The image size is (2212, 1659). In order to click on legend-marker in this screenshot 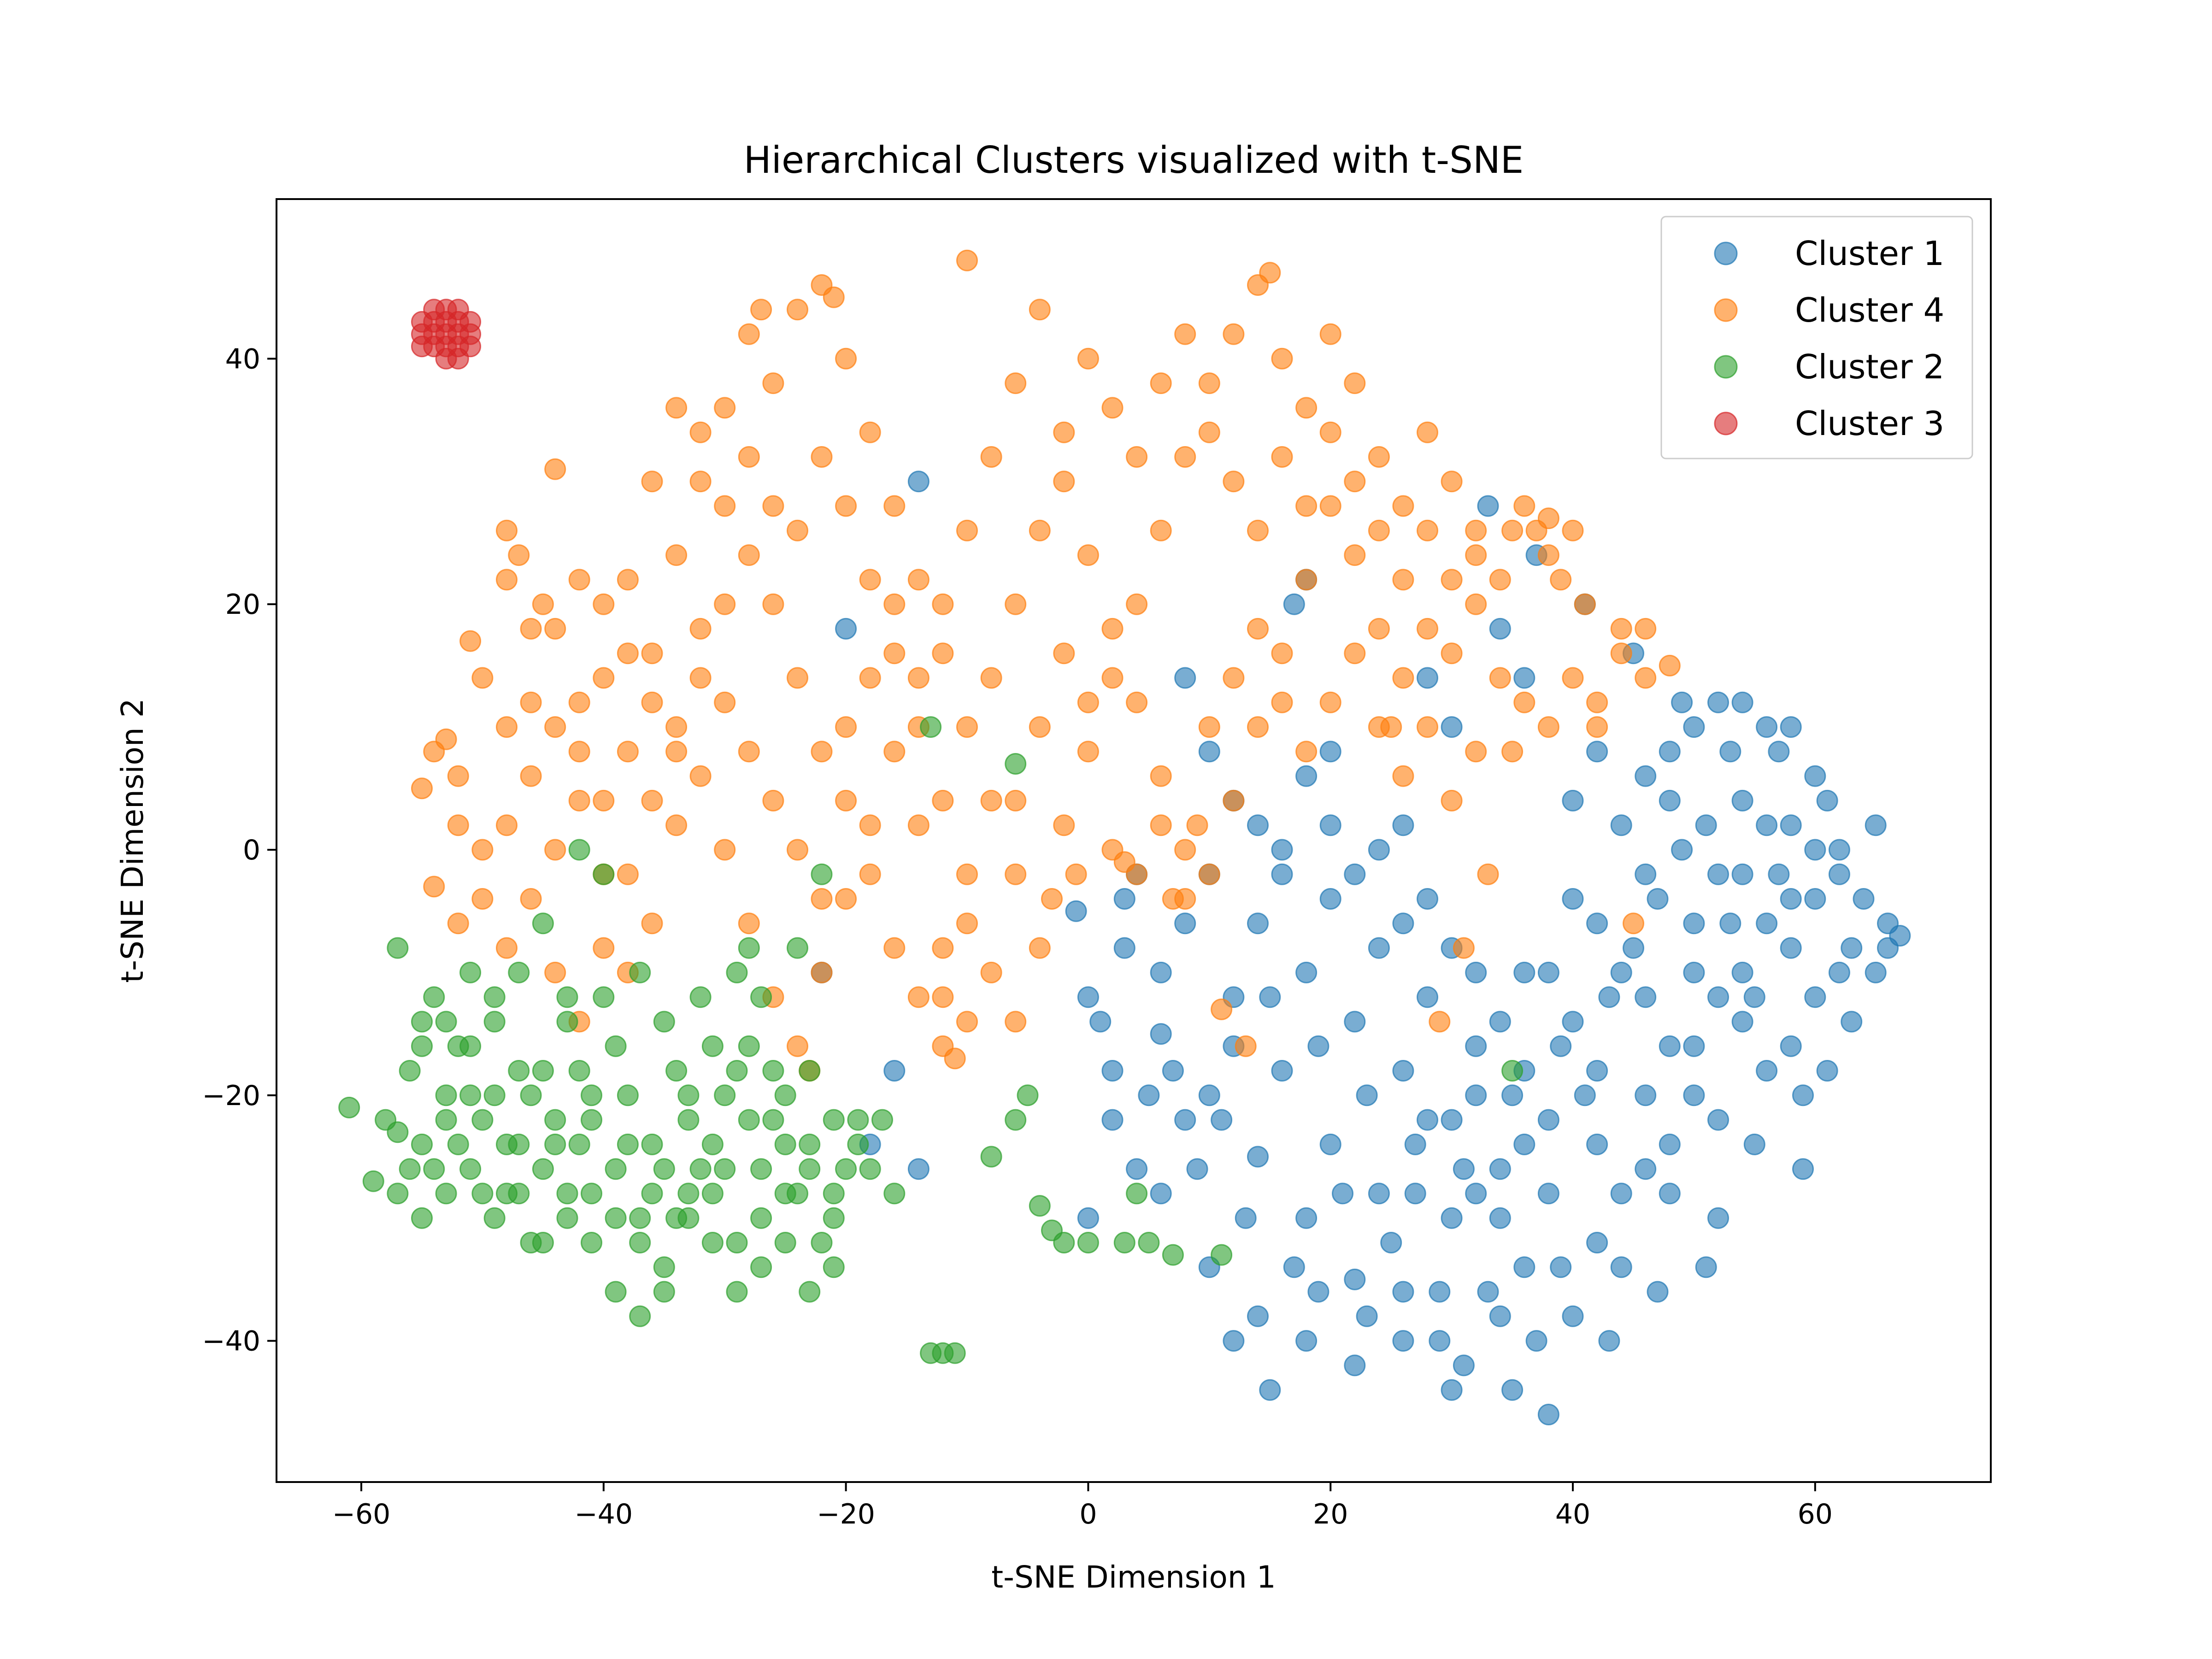, I will do `click(1726, 367)`.